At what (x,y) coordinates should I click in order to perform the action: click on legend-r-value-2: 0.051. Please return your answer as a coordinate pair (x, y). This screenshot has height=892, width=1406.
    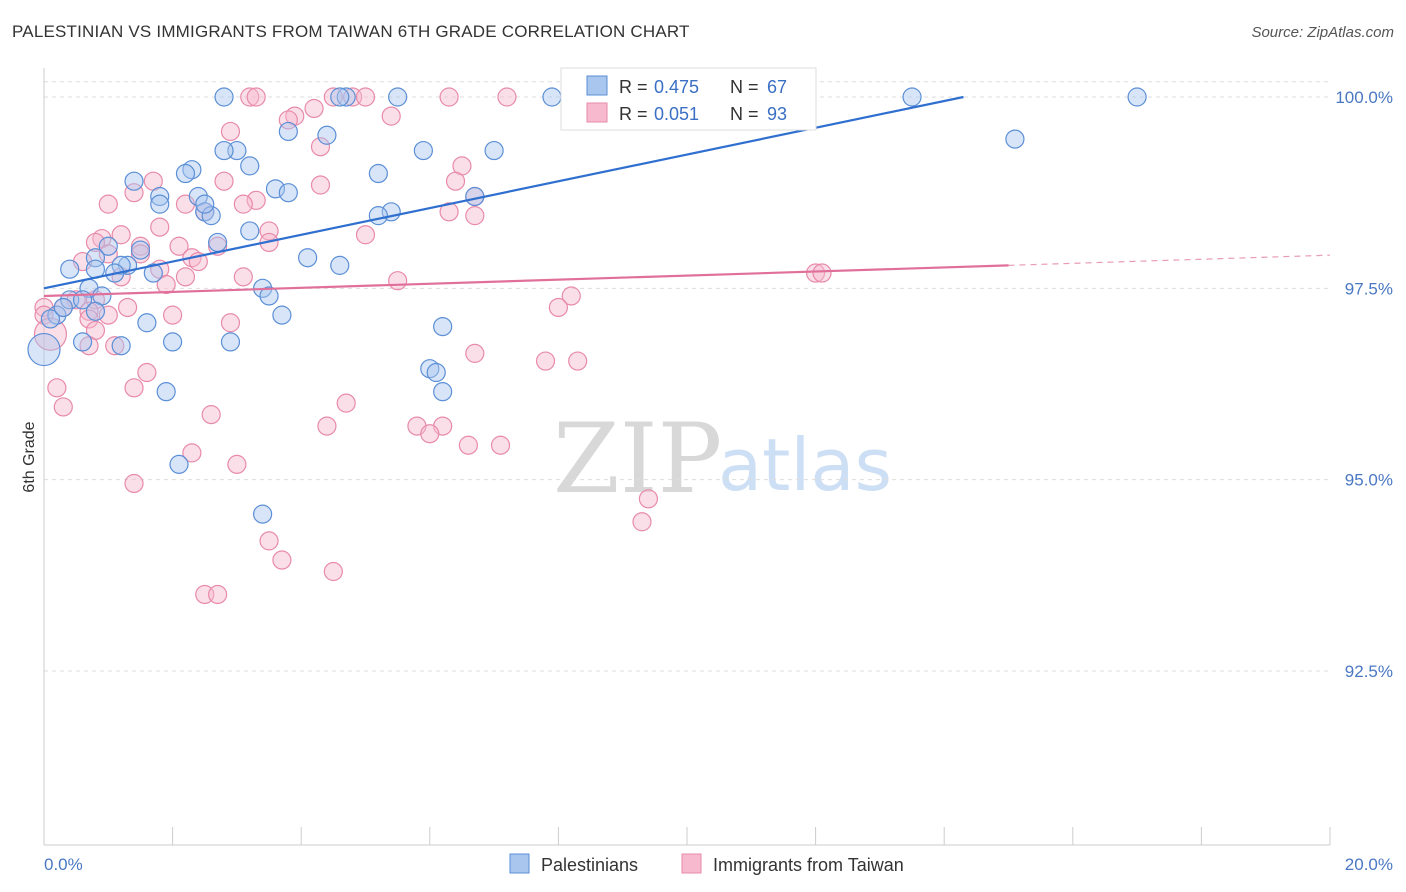
    Looking at the image, I should click on (676, 114).